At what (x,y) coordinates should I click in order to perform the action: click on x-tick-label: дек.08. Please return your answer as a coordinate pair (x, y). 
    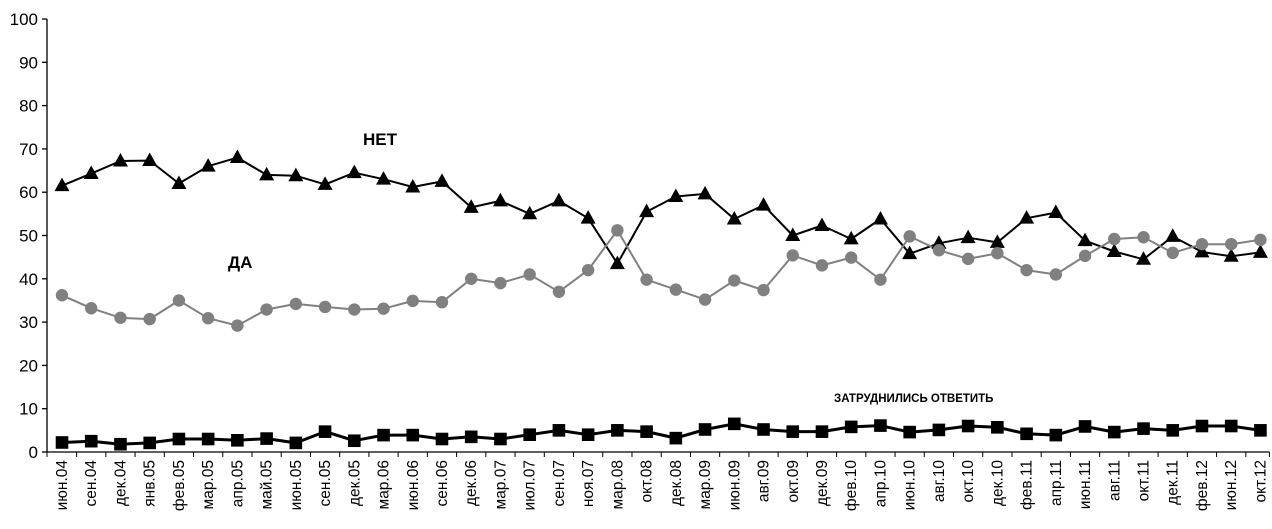
    Looking at the image, I should click on (676, 483).